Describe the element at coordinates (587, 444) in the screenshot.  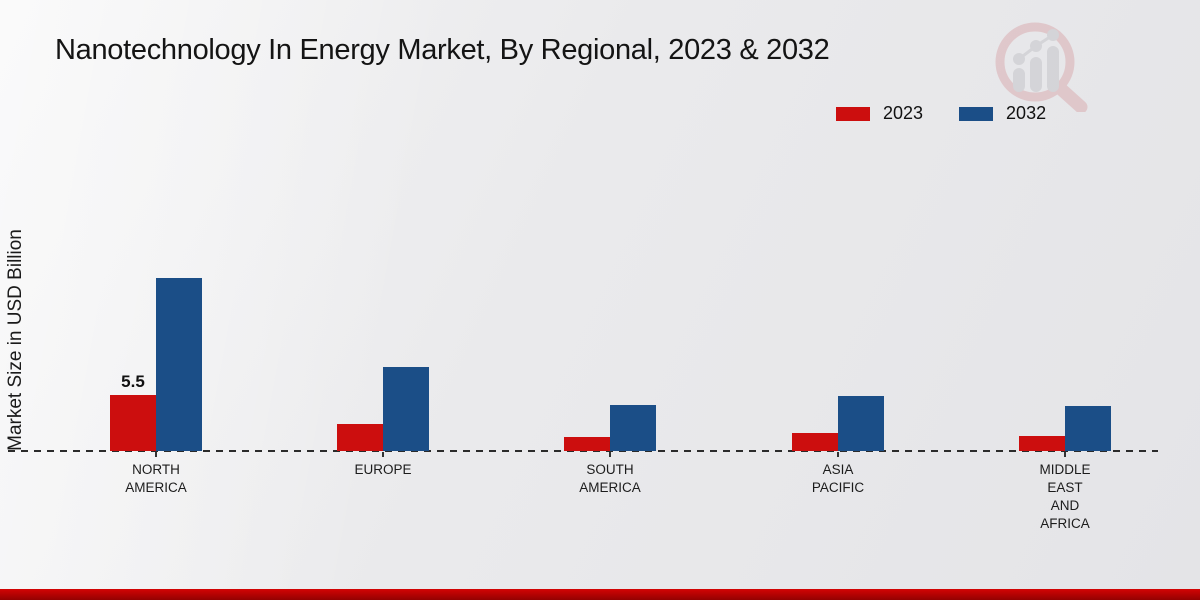
I see `bar-2023-south-america` at that location.